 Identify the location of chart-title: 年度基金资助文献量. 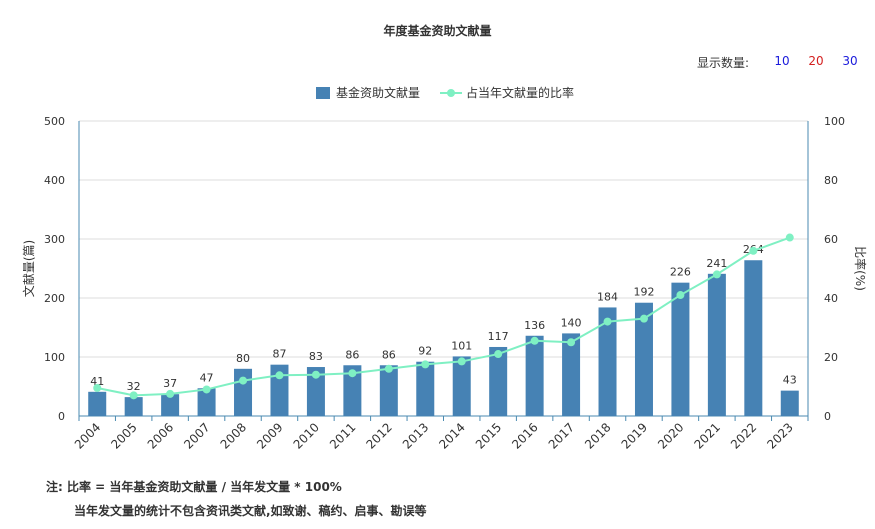
(437, 31).